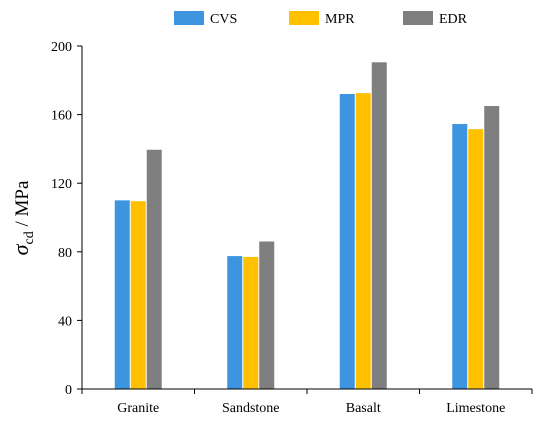 This screenshot has height=423, width=550. I want to click on legend-swatch-mpr, so click(304, 18).